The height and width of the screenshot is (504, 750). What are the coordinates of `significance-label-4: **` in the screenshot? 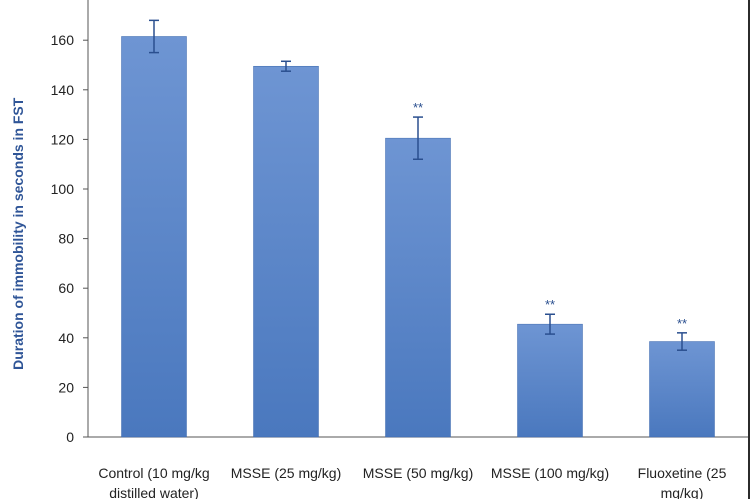 It's located at (682, 323).